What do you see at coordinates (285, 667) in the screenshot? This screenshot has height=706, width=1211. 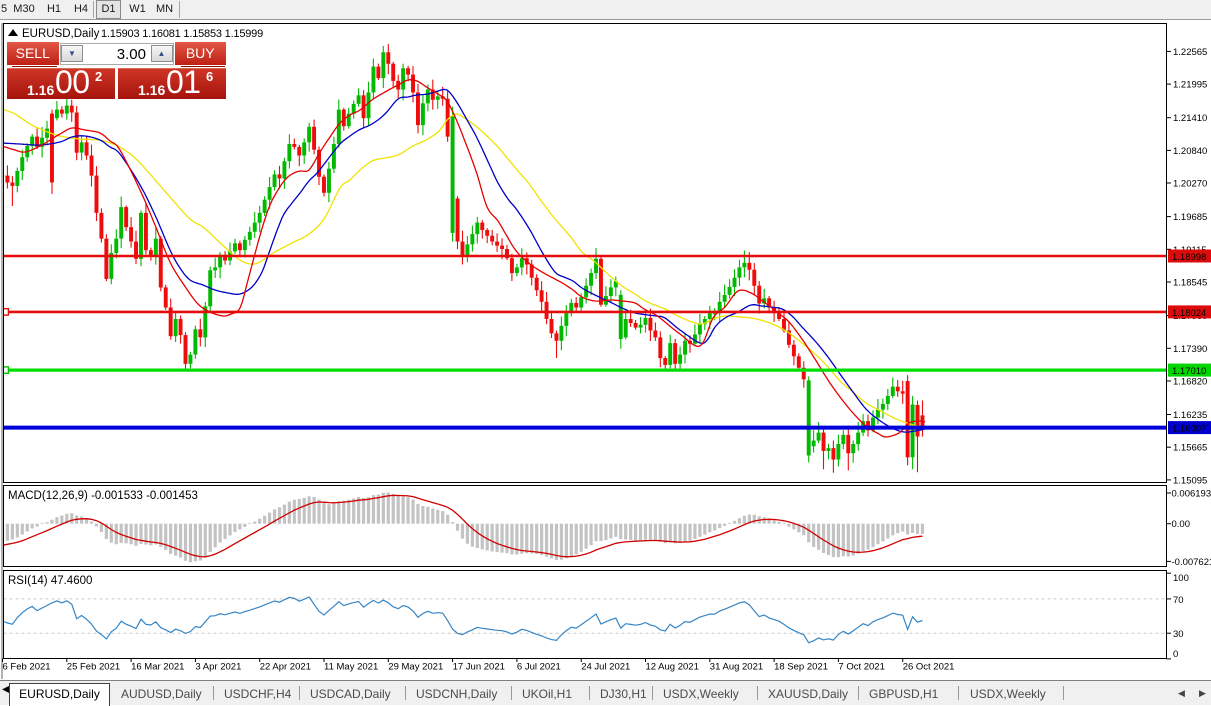 I see `svg-text: 22 Apr 2021` at bounding box center [285, 667].